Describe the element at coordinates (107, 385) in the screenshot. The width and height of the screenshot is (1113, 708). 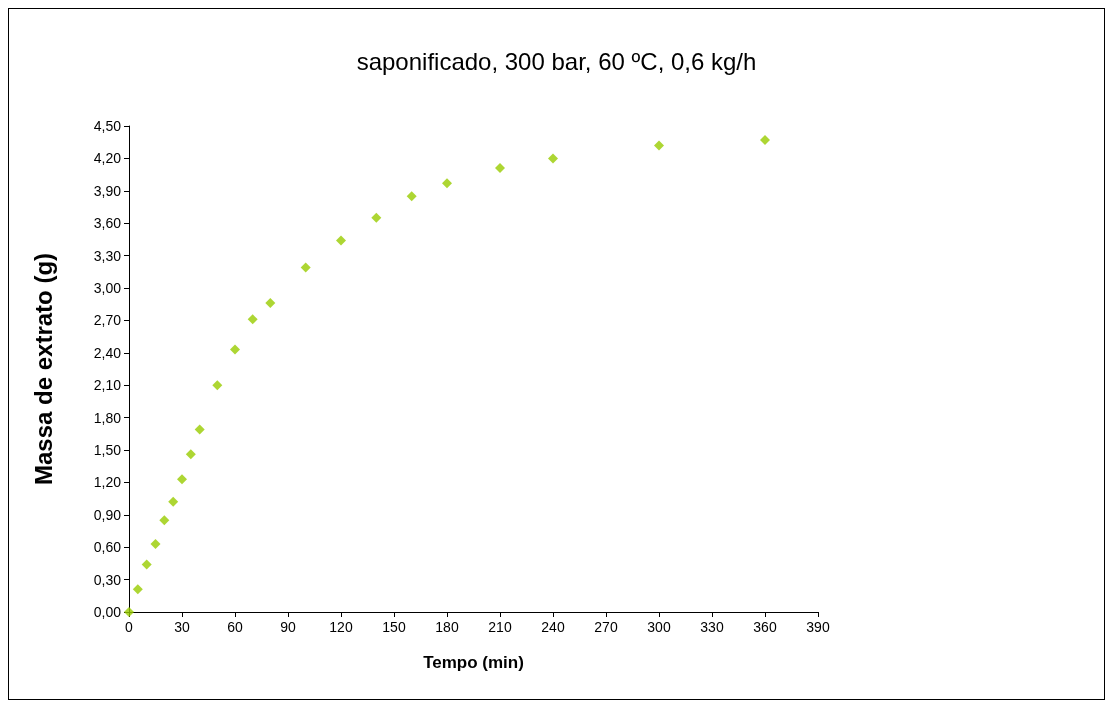
I see `y-tick-label: 2,10` at that location.